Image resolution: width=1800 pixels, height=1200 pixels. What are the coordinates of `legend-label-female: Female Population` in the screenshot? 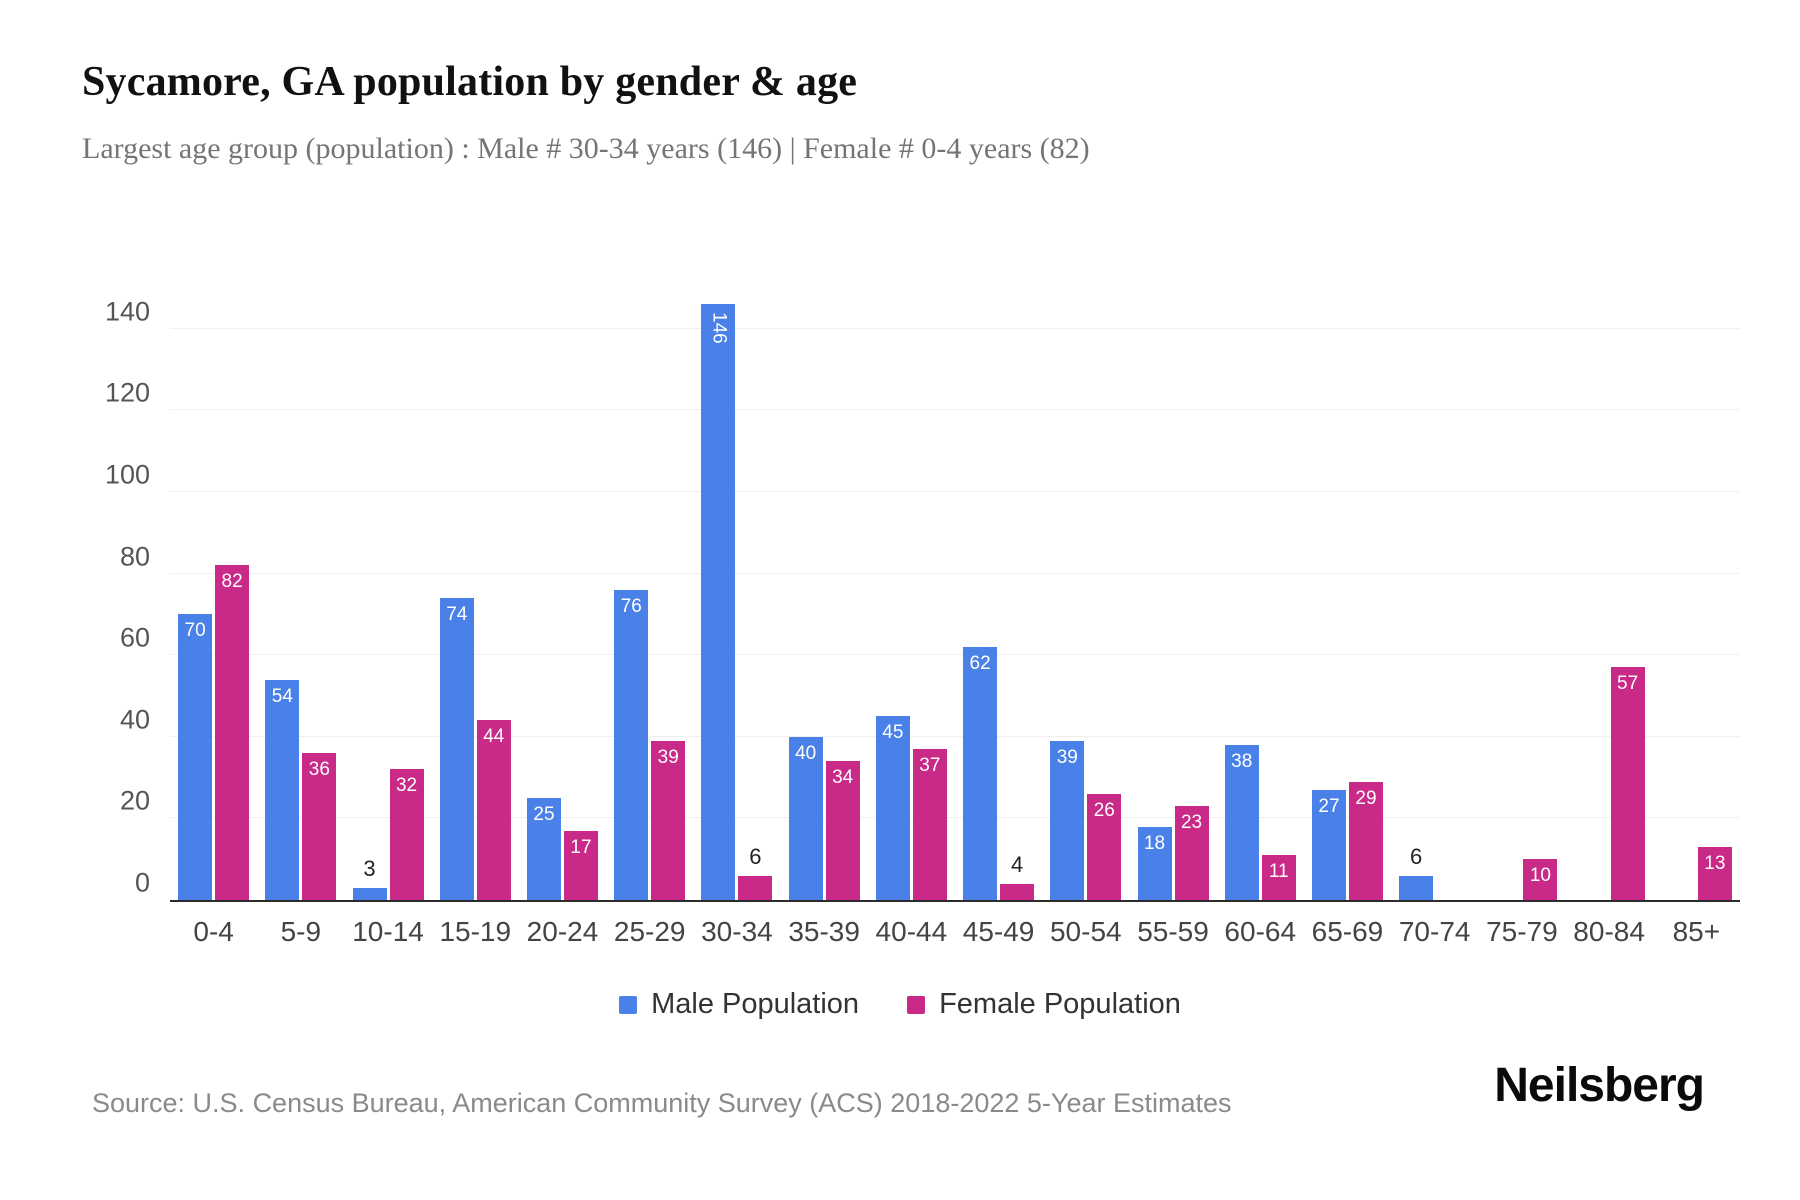 It's located at (1060, 1004).